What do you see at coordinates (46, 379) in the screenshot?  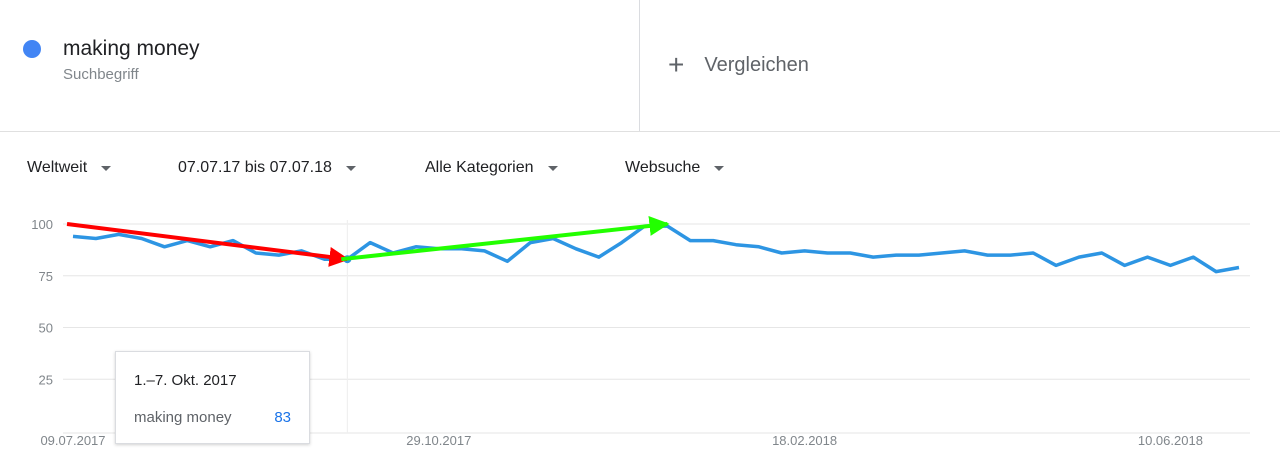 I see `y-tick-label: 25` at bounding box center [46, 379].